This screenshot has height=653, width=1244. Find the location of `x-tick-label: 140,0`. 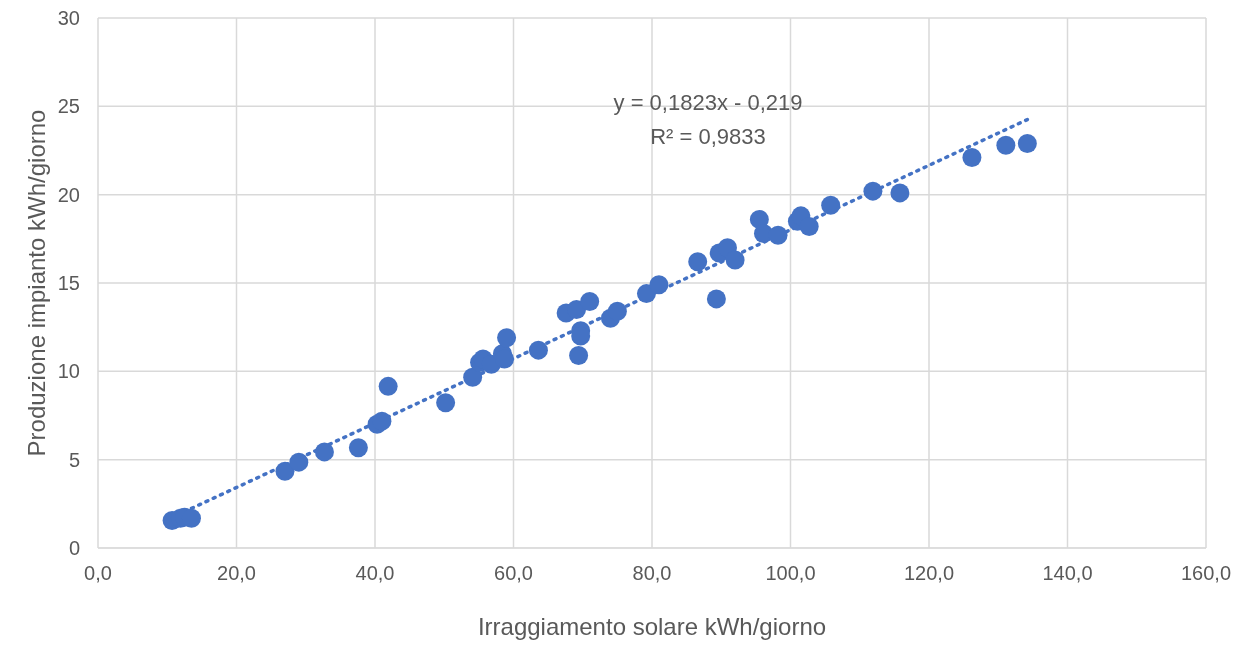

x-tick-label: 140,0 is located at coordinates (1067, 573).